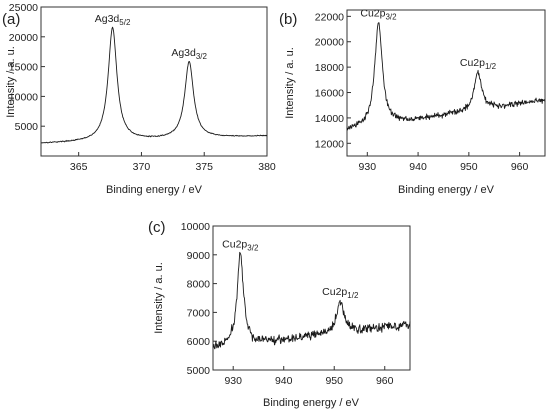 The width and height of the screenshot is (550, 415). Describe the element at coordinates (329, 119) in the screenshot. I see `y-tick-label: 14000` at that location.